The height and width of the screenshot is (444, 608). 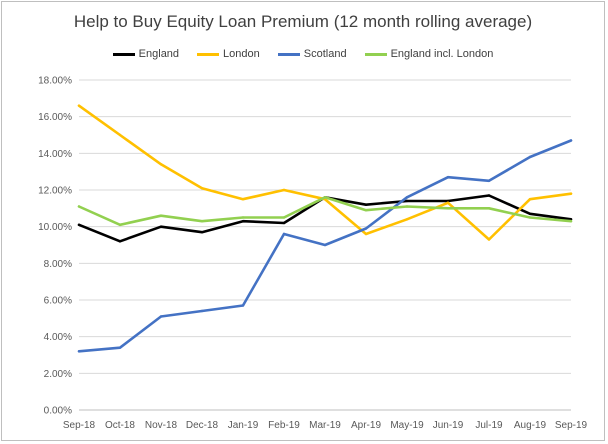 I want to click on legend-label-london: London, so click(x=241, y=54).